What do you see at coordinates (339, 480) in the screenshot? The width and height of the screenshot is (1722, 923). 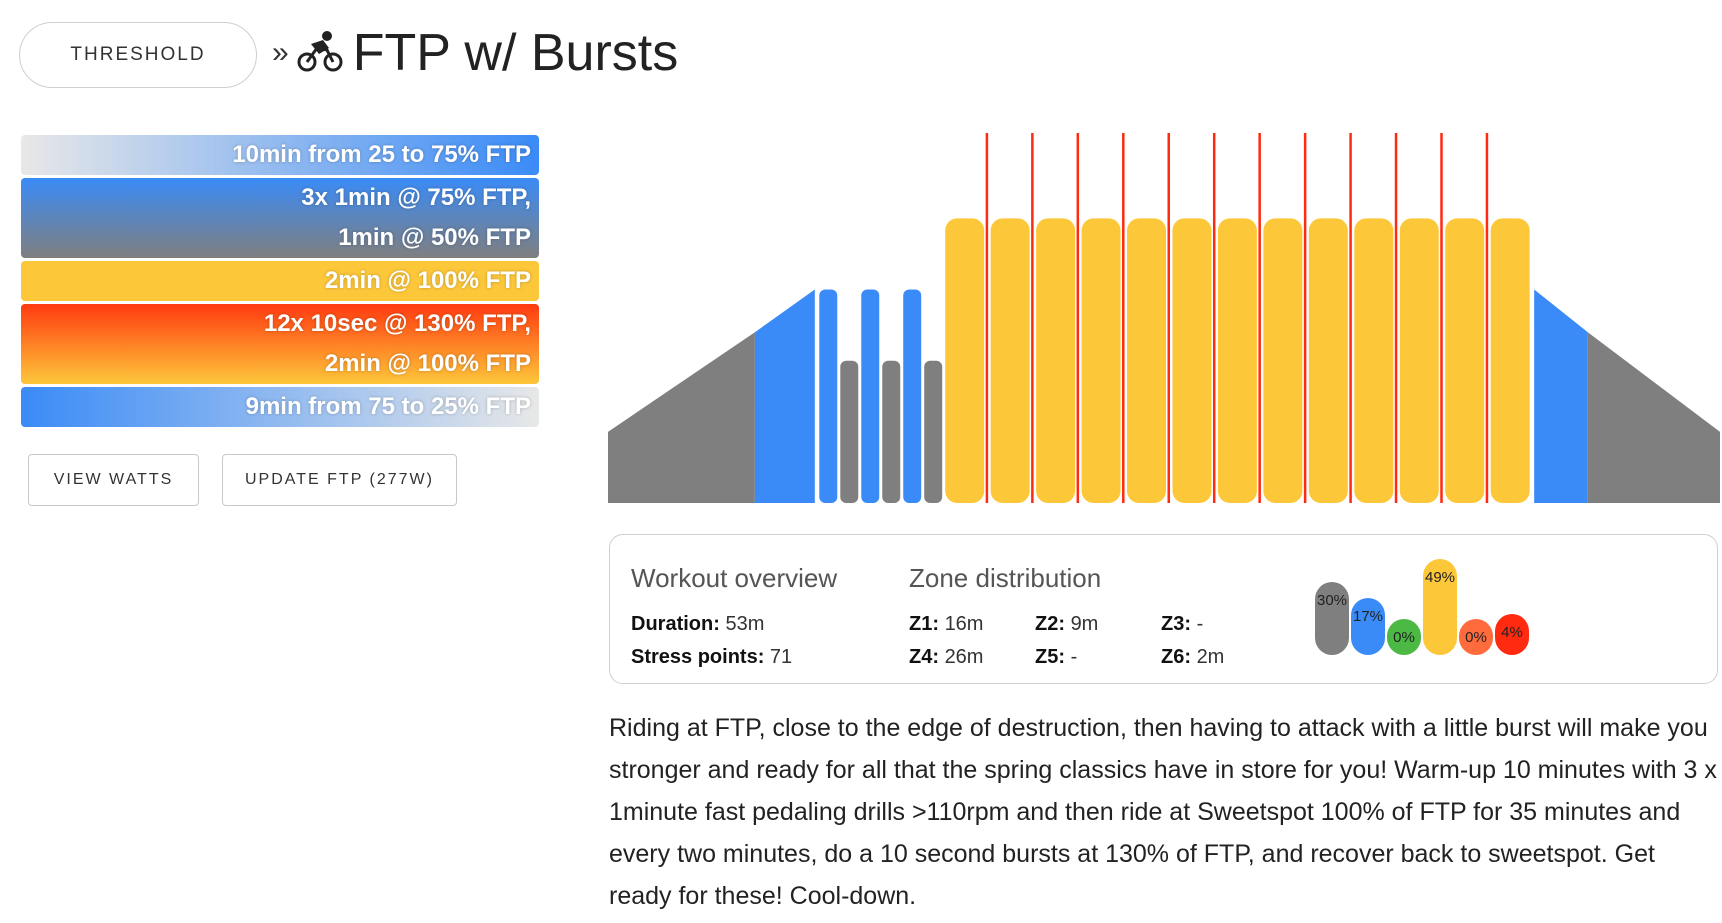 I see `update-ftp-button: UPDATE FTP (277W)` at bounding box center [339, 480].